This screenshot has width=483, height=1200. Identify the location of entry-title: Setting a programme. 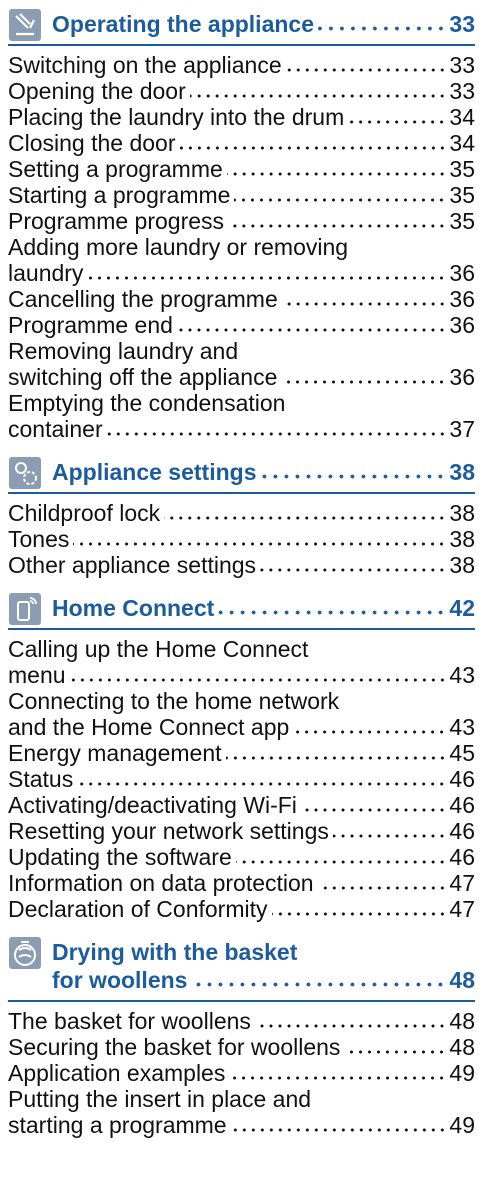
(115, 169).